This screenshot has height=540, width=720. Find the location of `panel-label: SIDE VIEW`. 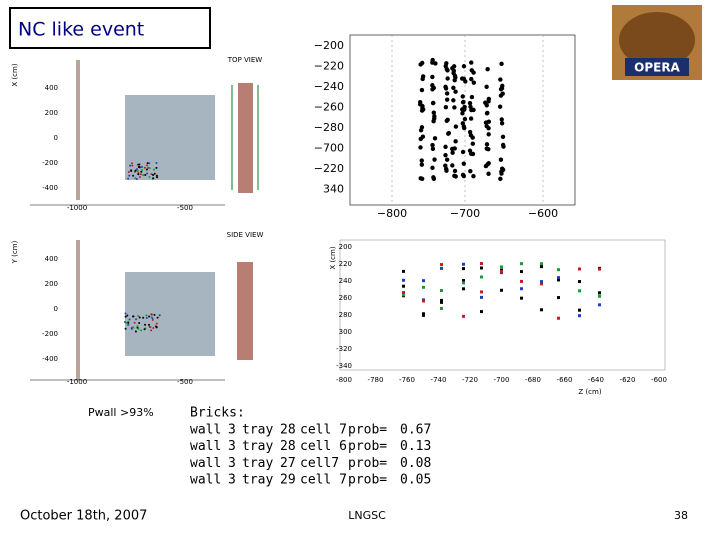

panel-label: SIDE VIEW is located at coordinates (245, 235).